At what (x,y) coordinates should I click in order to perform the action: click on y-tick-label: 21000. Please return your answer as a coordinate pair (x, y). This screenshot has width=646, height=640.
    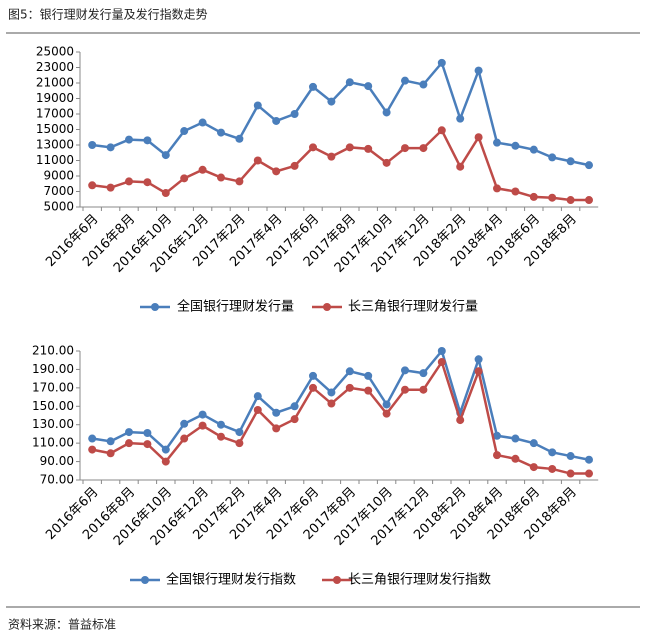
    Looking at the image, I should click on (55, 83).